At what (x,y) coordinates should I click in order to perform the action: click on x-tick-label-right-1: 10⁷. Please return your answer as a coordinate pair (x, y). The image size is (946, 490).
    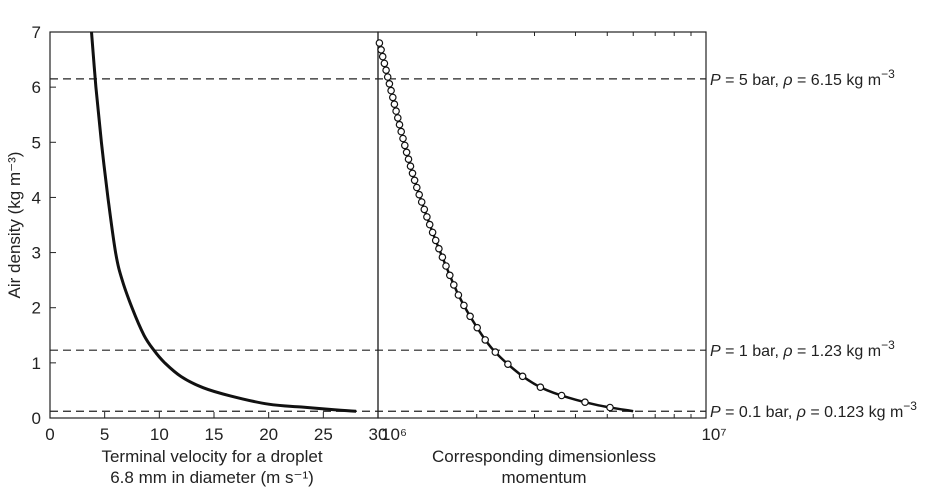
    Looking at the image, I should click on (713, 434).